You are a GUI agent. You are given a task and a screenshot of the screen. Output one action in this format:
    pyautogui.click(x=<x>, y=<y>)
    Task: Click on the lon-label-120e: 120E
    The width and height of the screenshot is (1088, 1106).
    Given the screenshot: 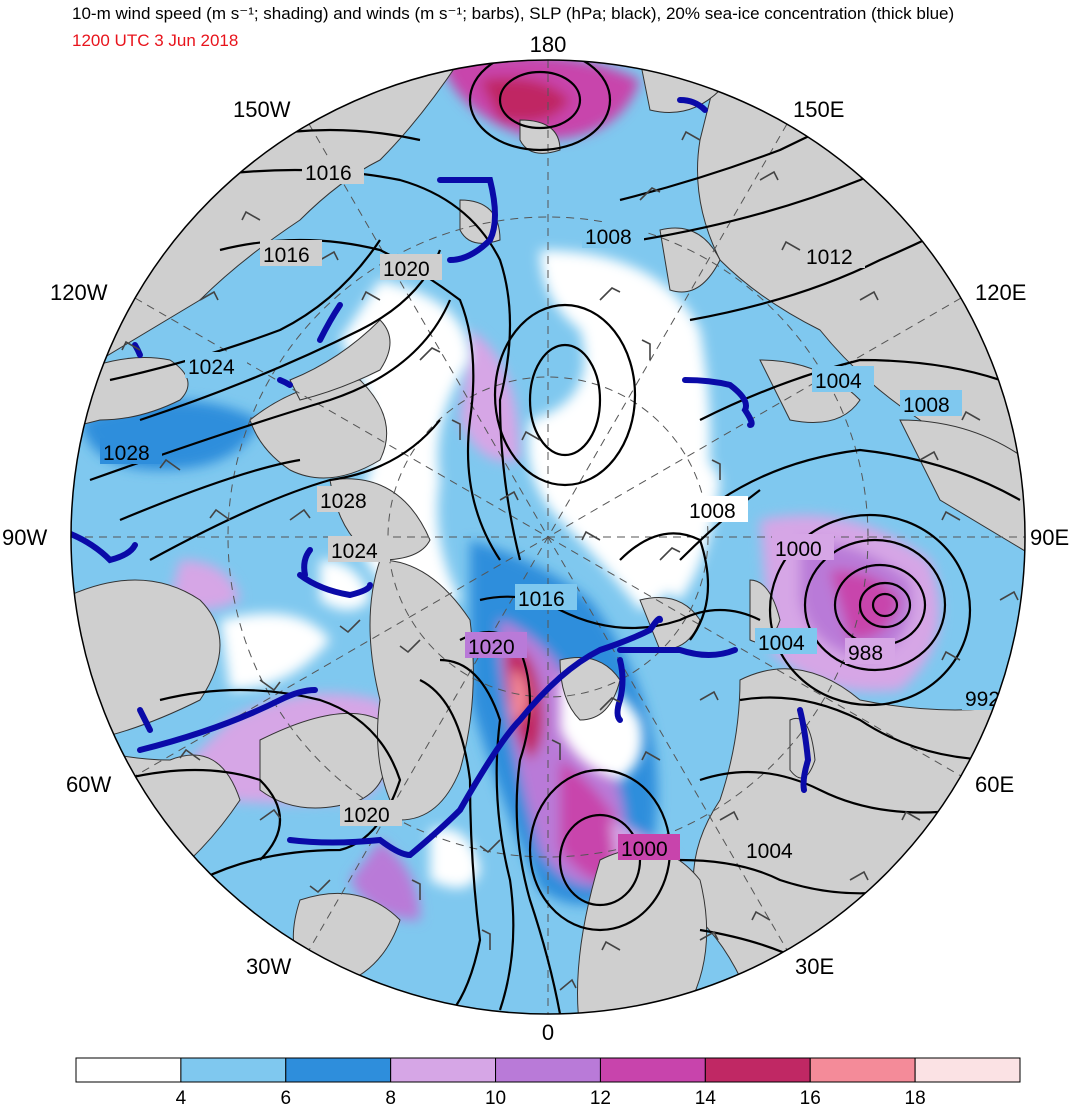 What is the action you would take?
    pyautogui.click(x=1000, y=292)
    